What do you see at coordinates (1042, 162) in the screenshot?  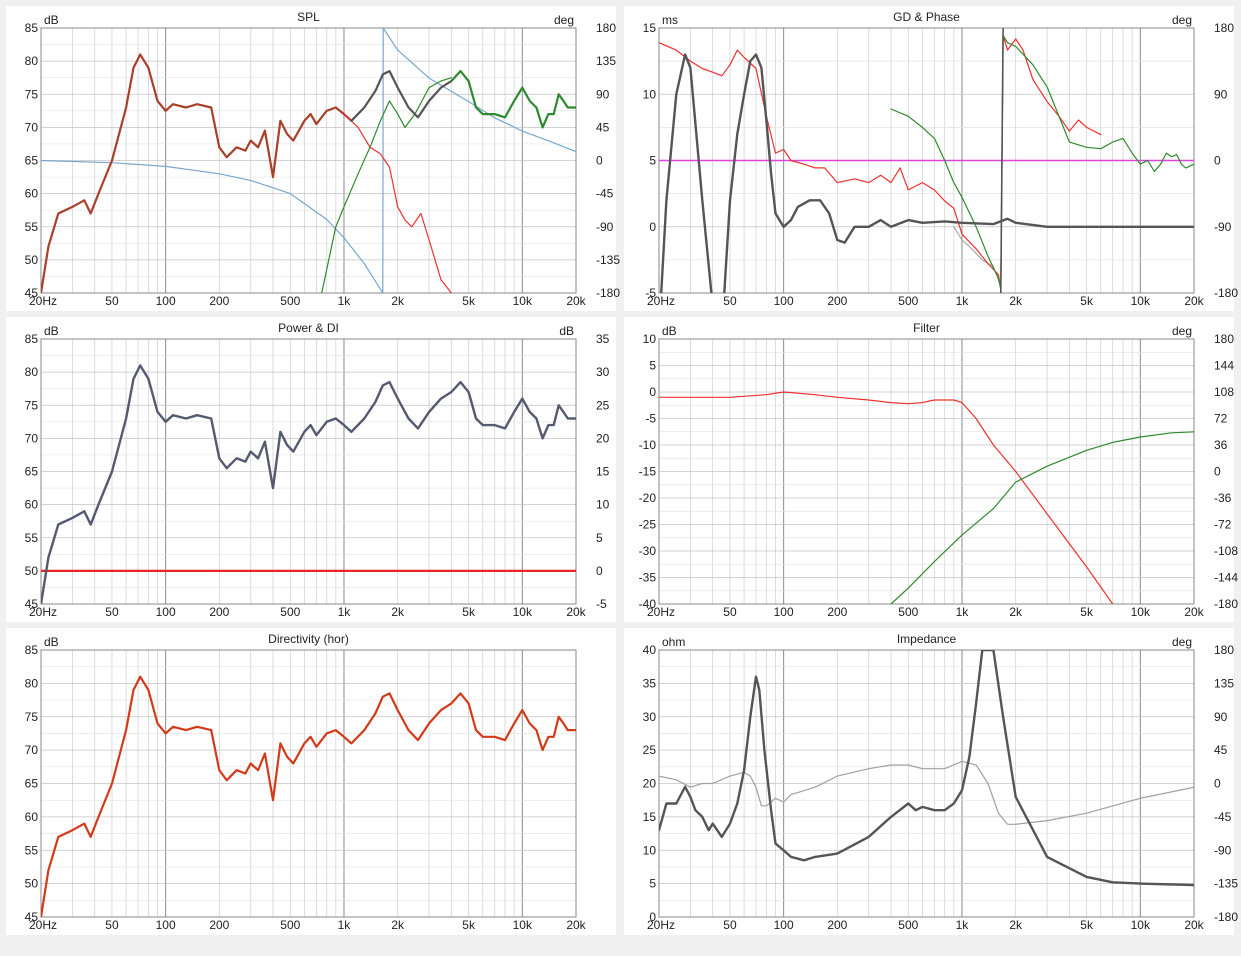 I see `series-phase_tweeter` at bounding box center [1042, 162].